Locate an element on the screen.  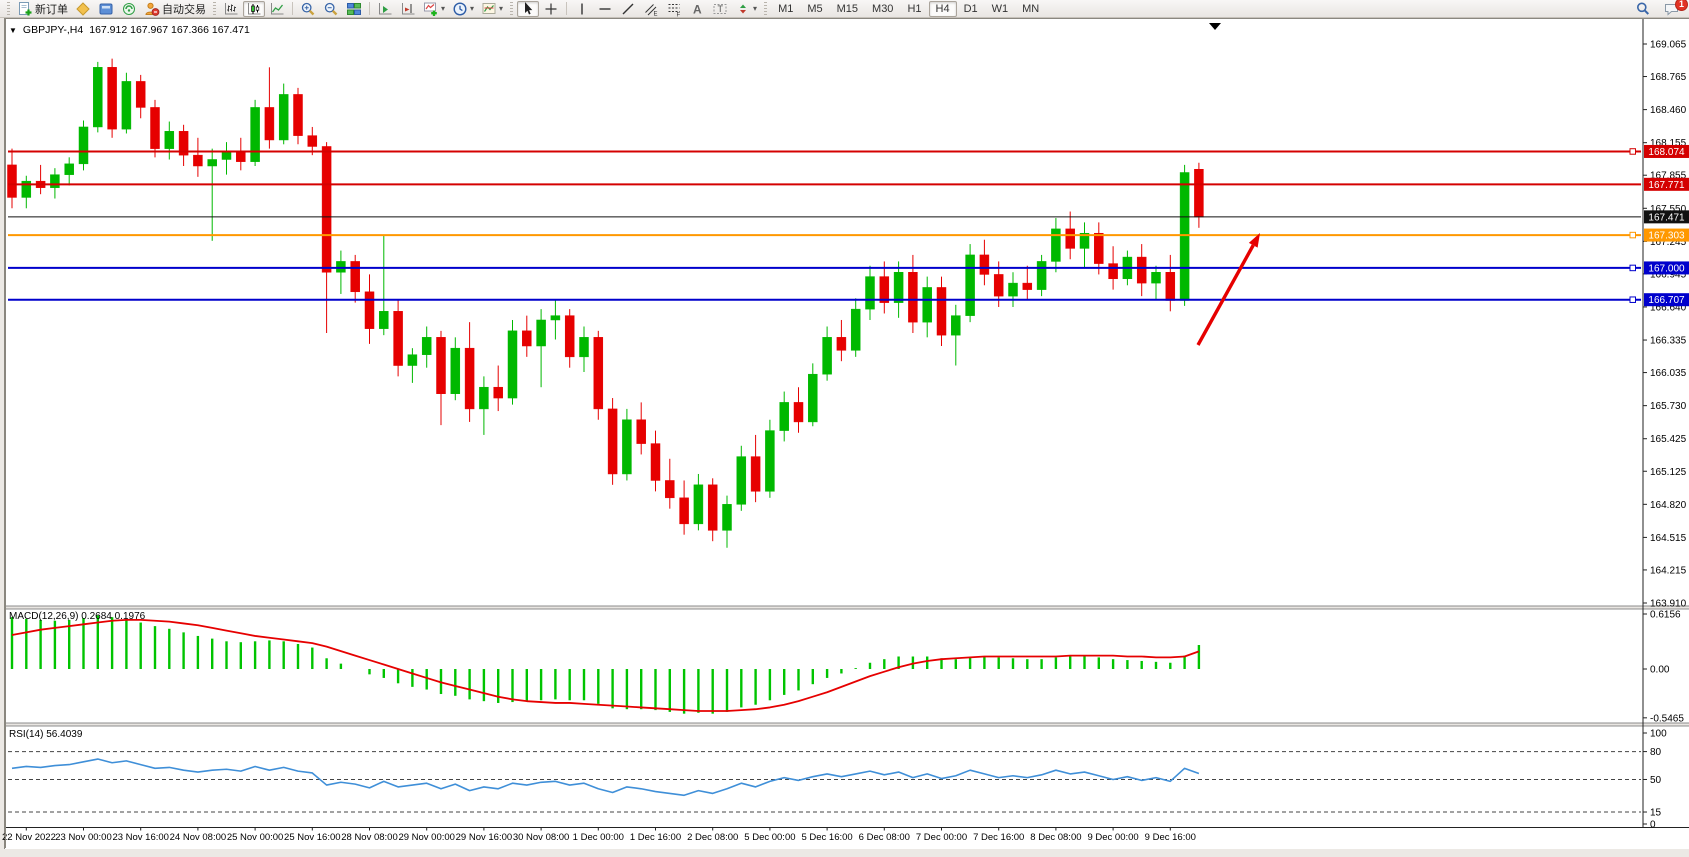
timeframe-m1: M1 is located at coordinates (786, 8).